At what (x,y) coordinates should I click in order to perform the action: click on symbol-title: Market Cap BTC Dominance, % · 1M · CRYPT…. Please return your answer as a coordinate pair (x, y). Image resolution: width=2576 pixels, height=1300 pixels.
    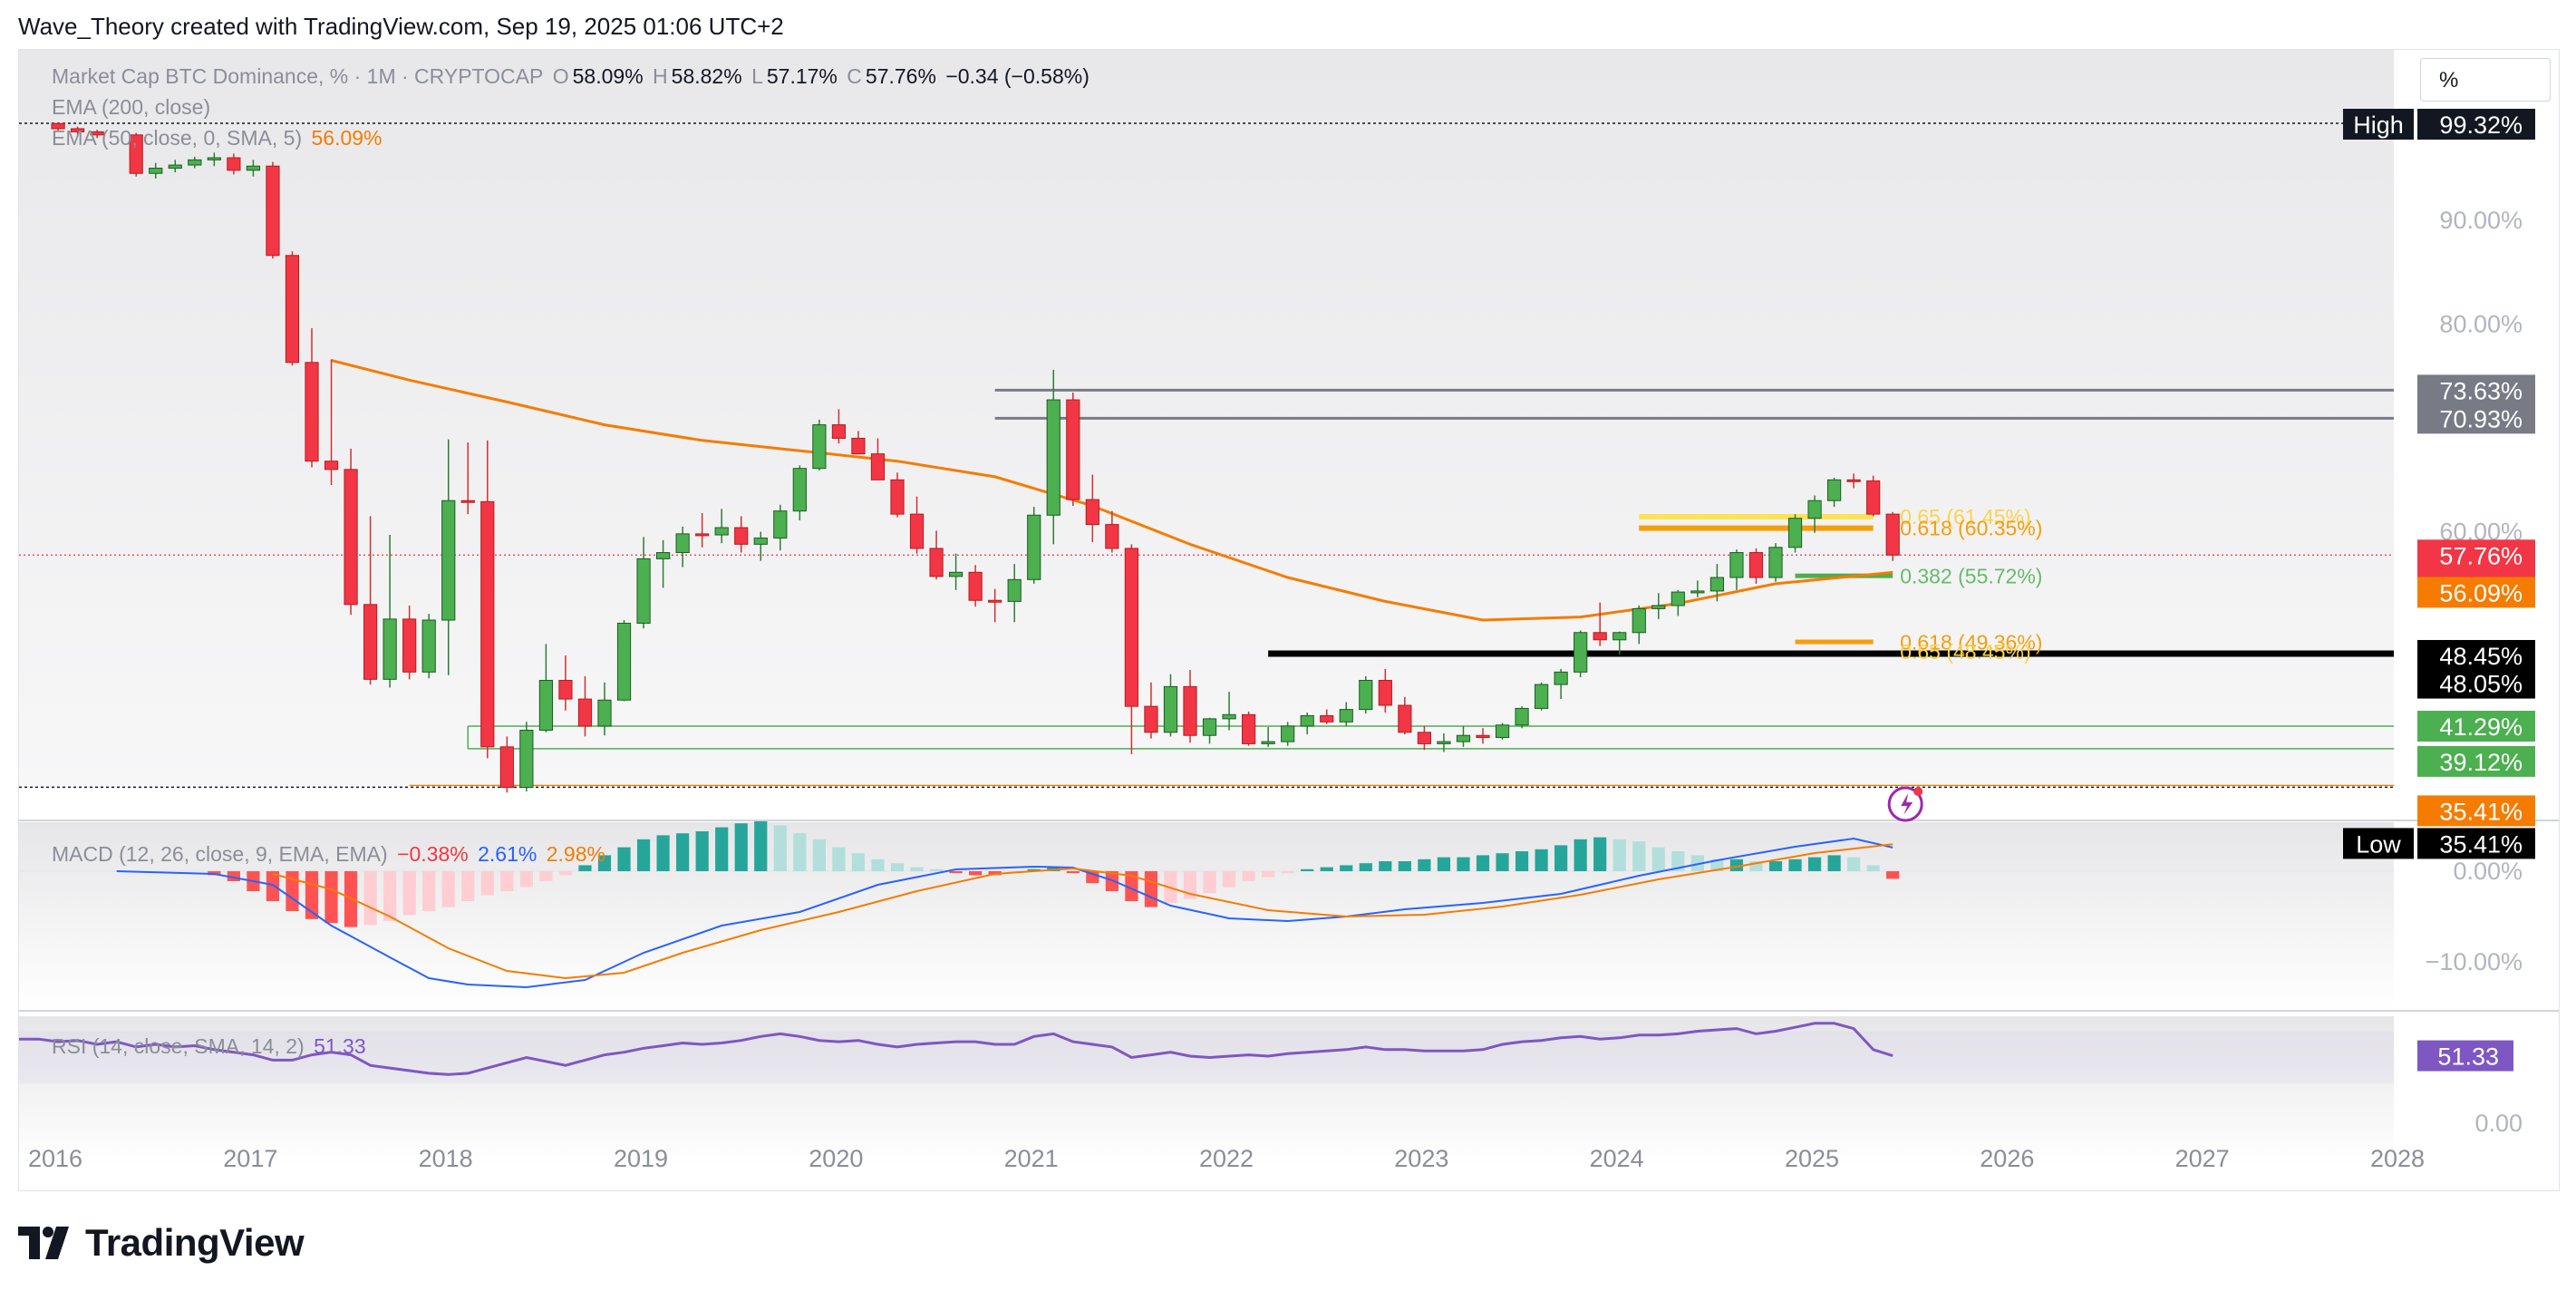
    Looking at the image, I should click on (298, 76).